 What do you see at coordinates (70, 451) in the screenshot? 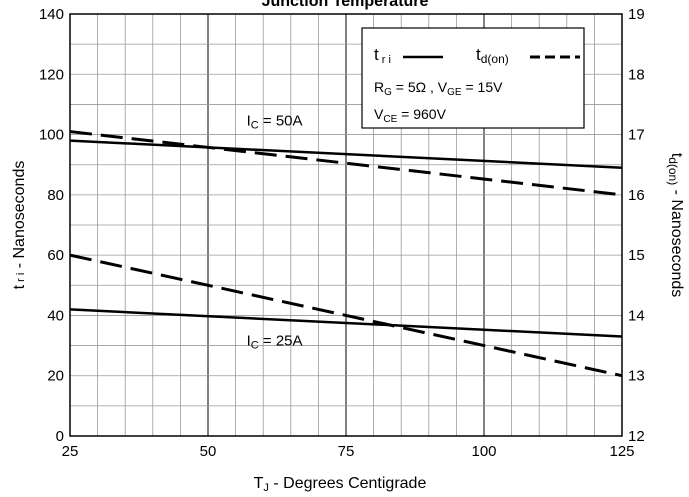
I see `x-tick-label: 25` at bounding box center [70, 451].